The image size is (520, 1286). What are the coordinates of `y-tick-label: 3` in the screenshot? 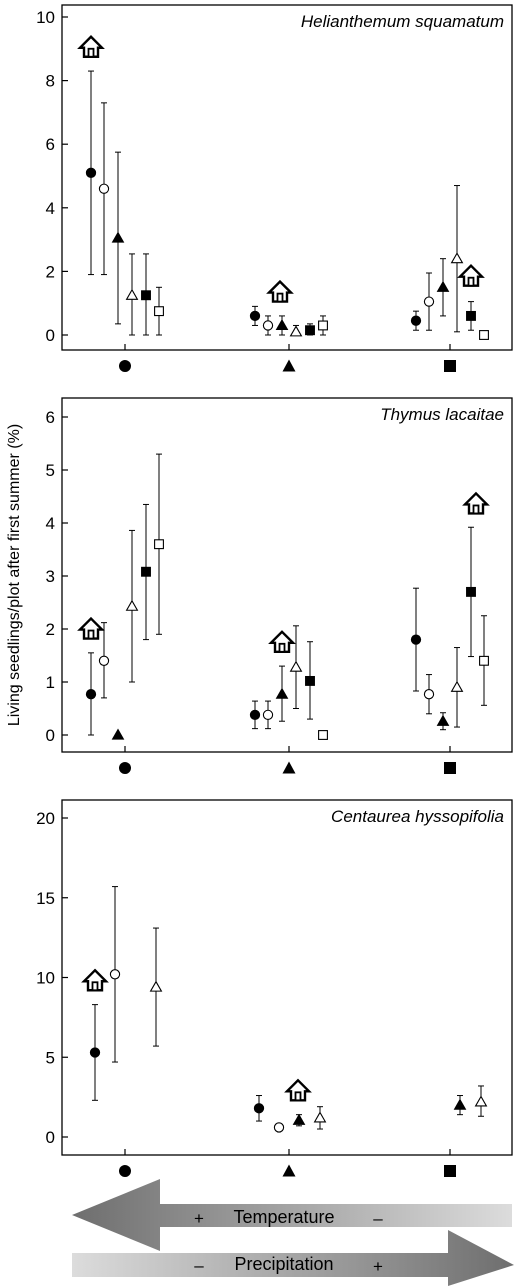 It's located at (50, 576).